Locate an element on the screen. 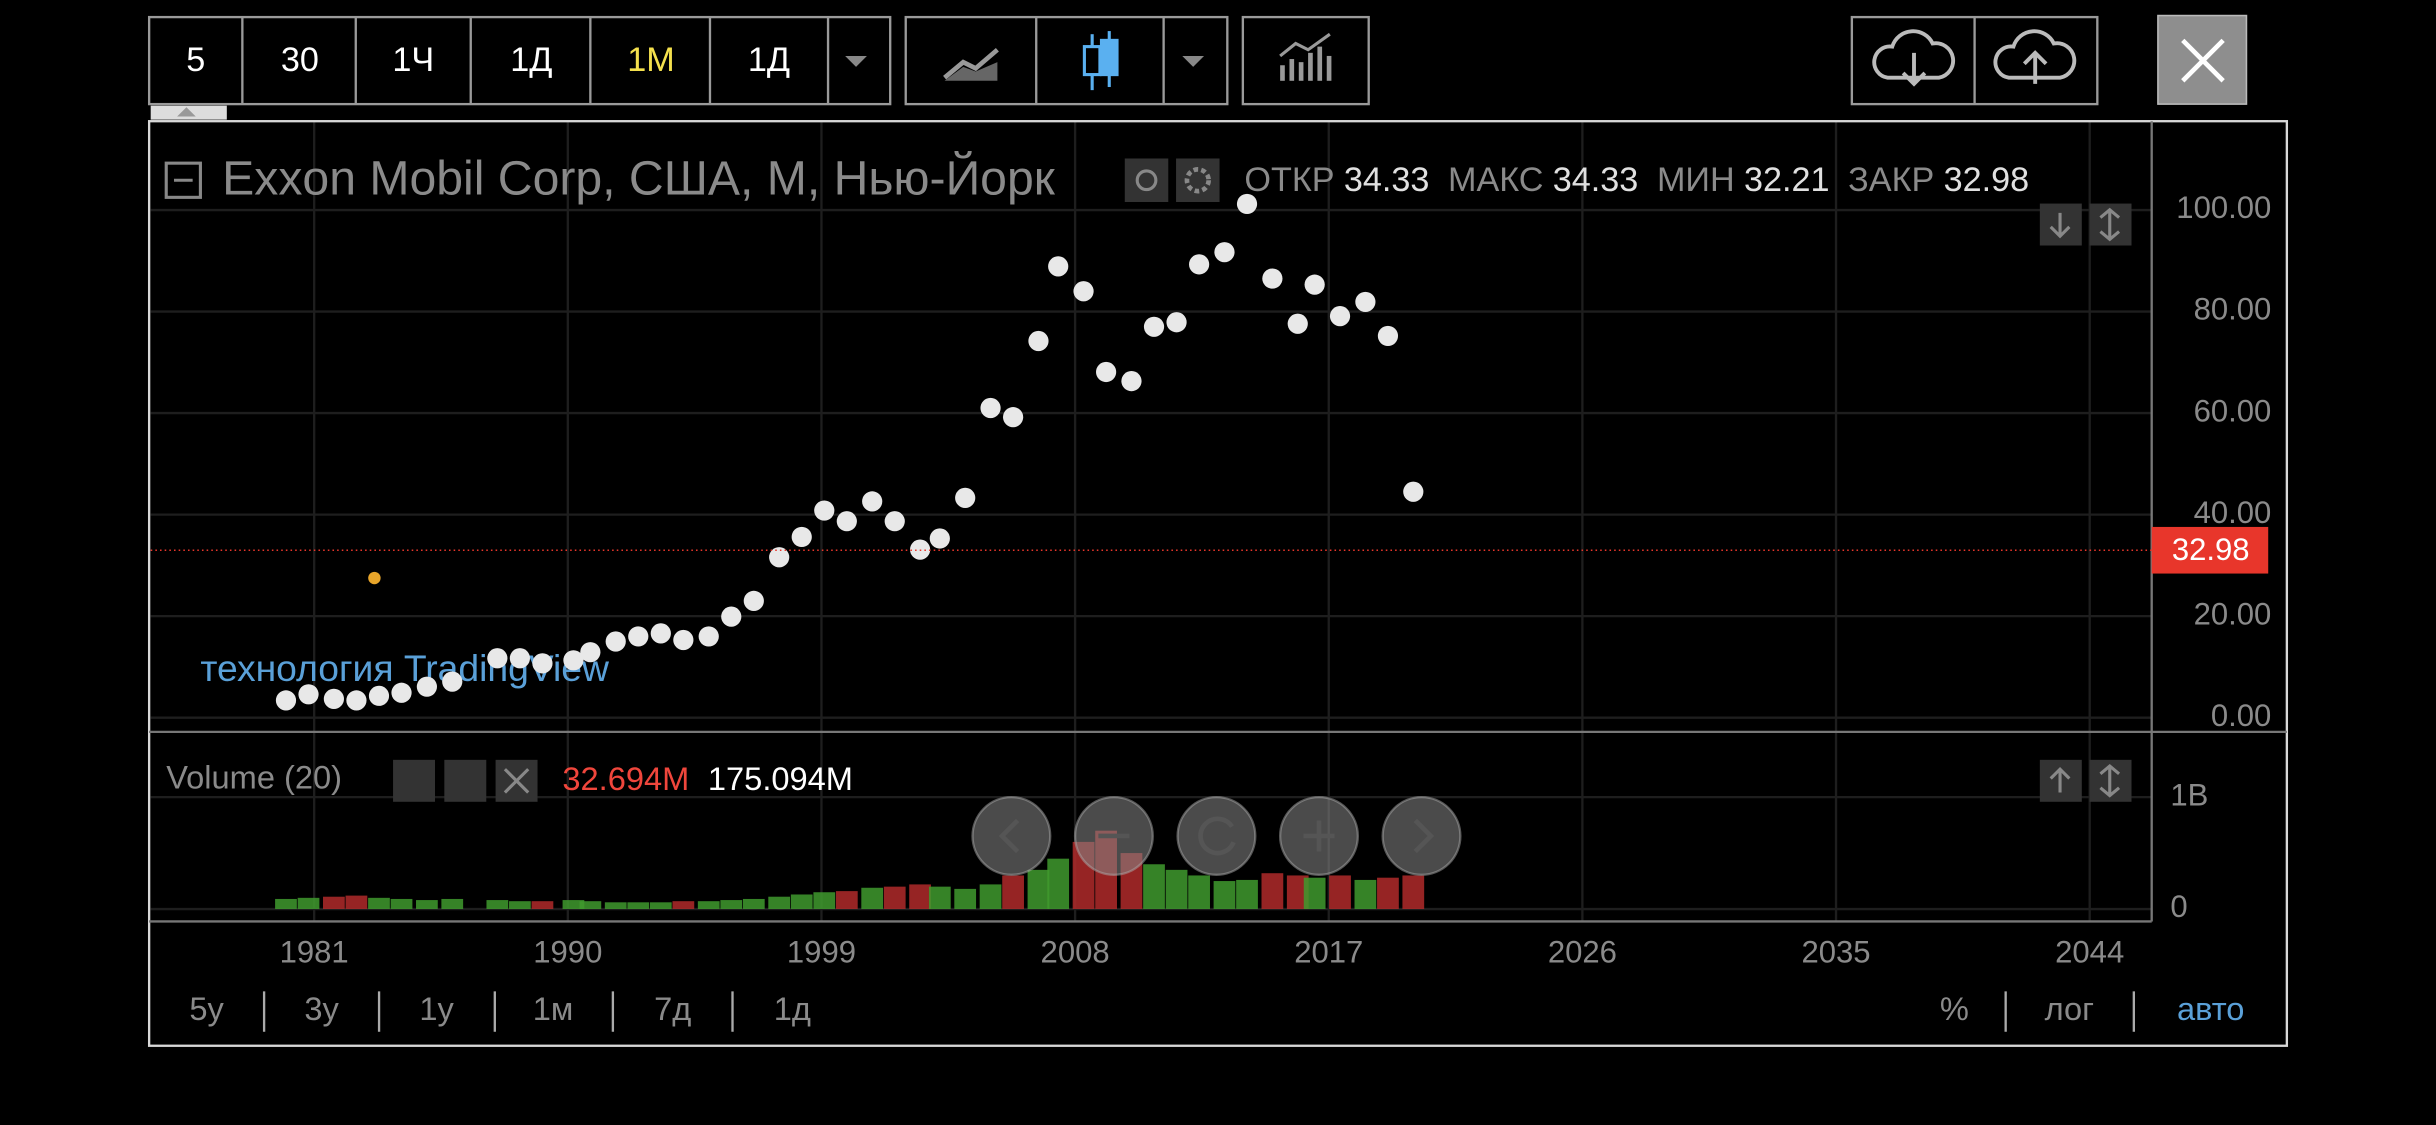 The height and width of the screenshot is (1125, 2436). range-button: 3у is located at coordinates (321, 1008).